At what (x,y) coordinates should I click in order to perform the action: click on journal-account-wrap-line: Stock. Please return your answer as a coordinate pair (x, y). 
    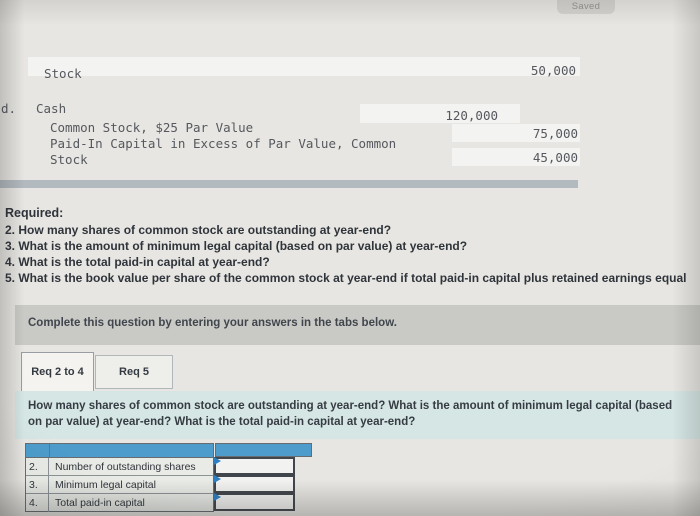
    Looking at the image, I should click on (63, 73).